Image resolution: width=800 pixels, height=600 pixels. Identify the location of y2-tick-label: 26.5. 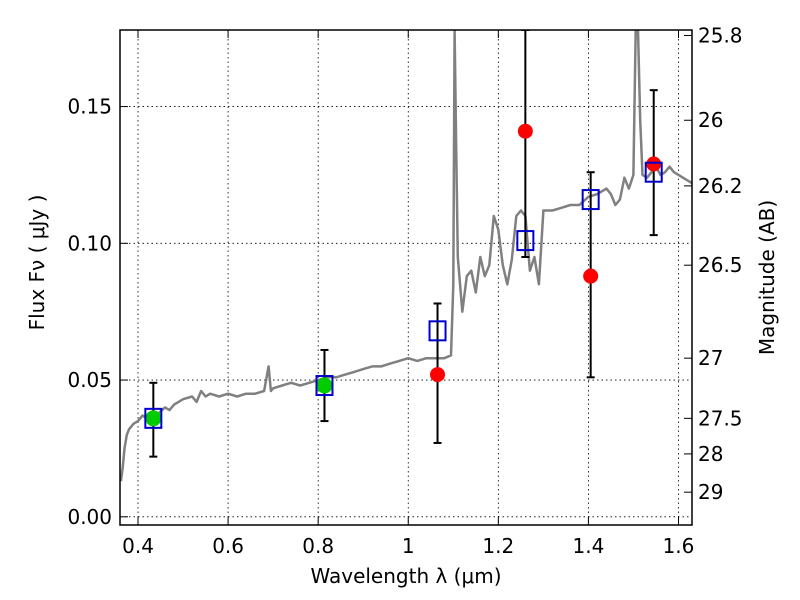
(720, 265).